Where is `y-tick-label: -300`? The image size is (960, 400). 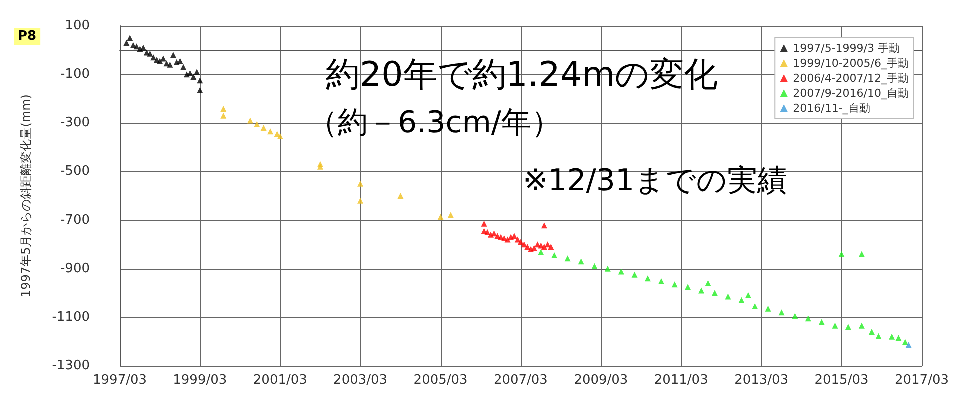
y-tick-label: -300 is located at coordinates (75, 123).